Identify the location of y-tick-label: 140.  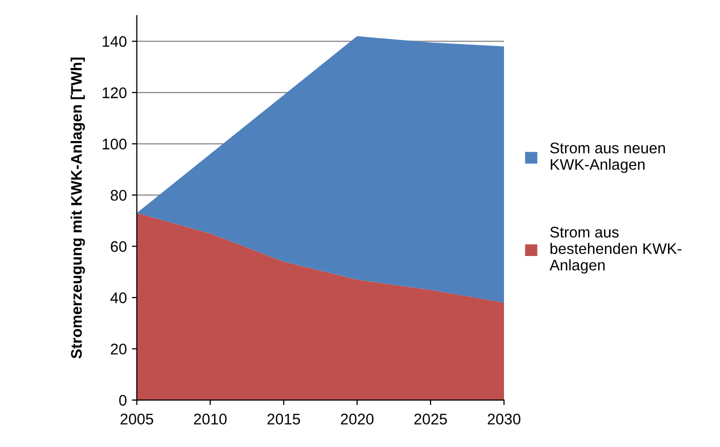
(114, 41).